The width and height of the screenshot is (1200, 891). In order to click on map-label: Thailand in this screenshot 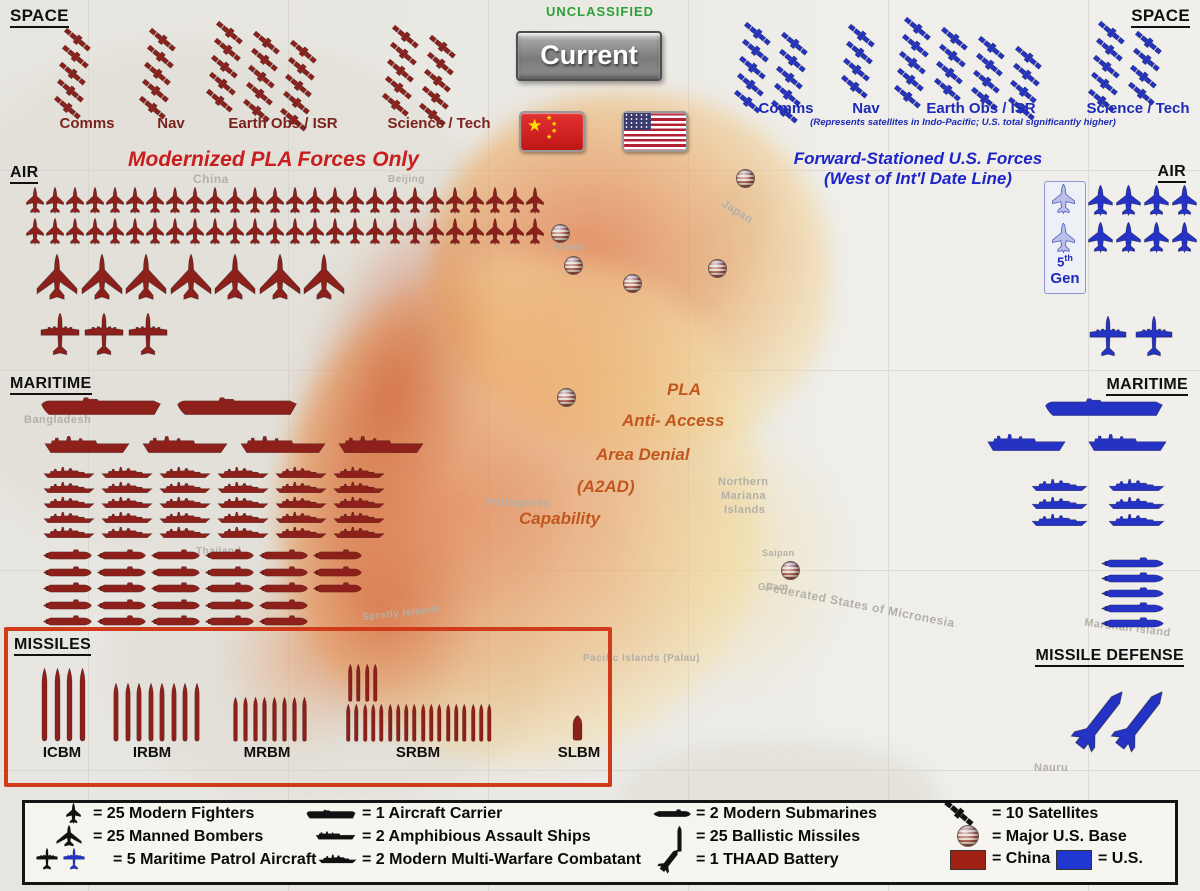, I will do `click(219, 551)`.